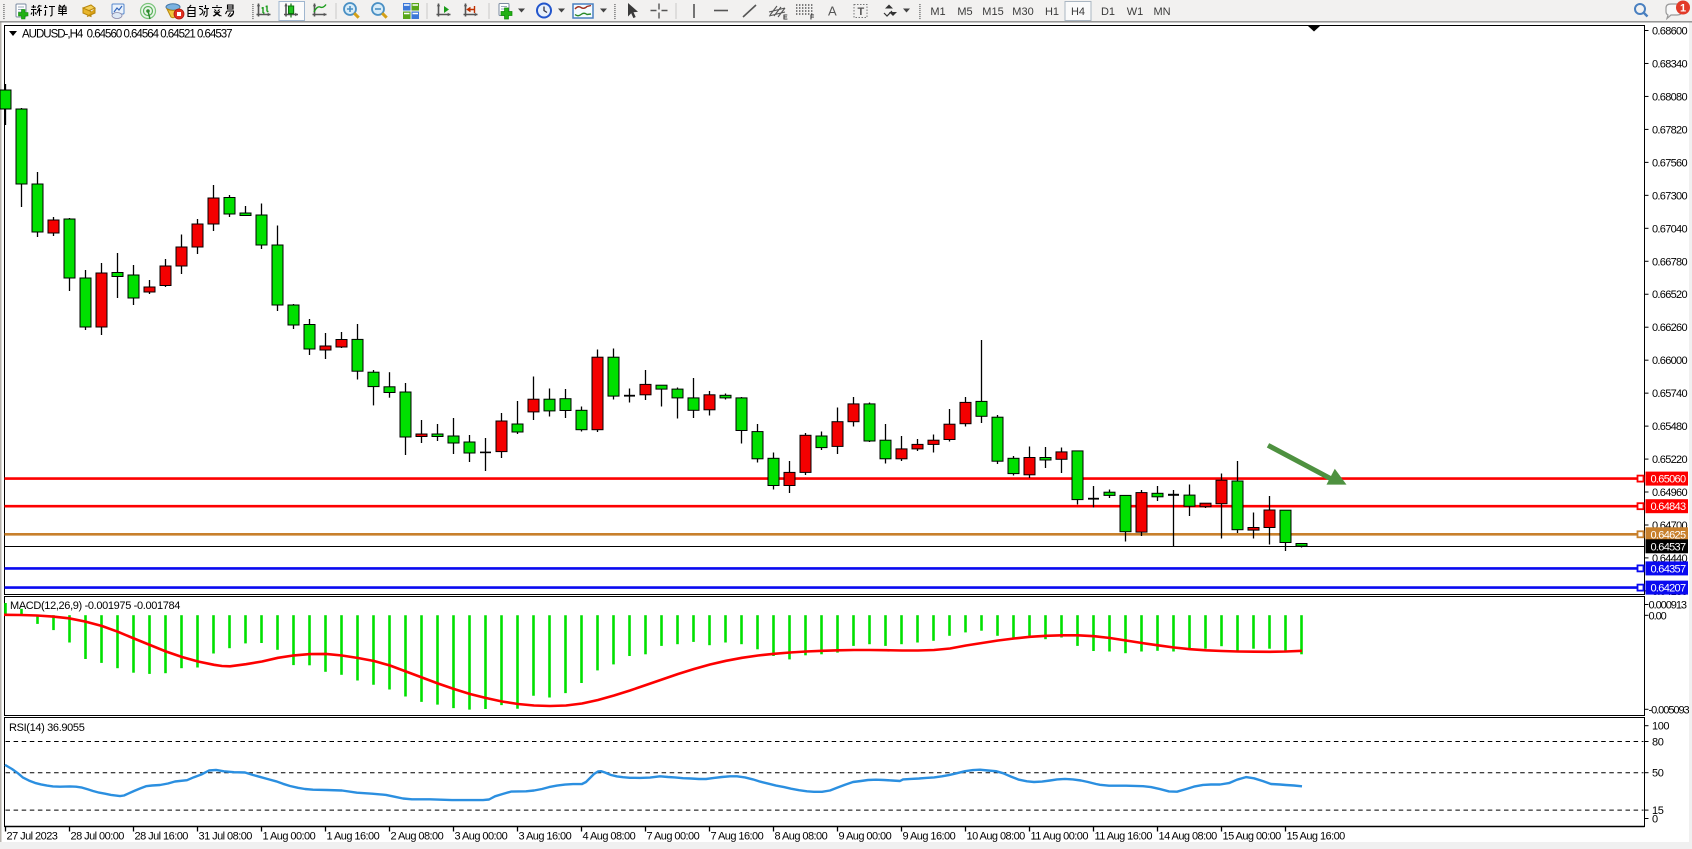 This screenshot has width=1692, height=849. What do you see at coordinates (1052, 12) in the screenshot?
I see `svg-text: H1` at bounding box center [1052, 12].